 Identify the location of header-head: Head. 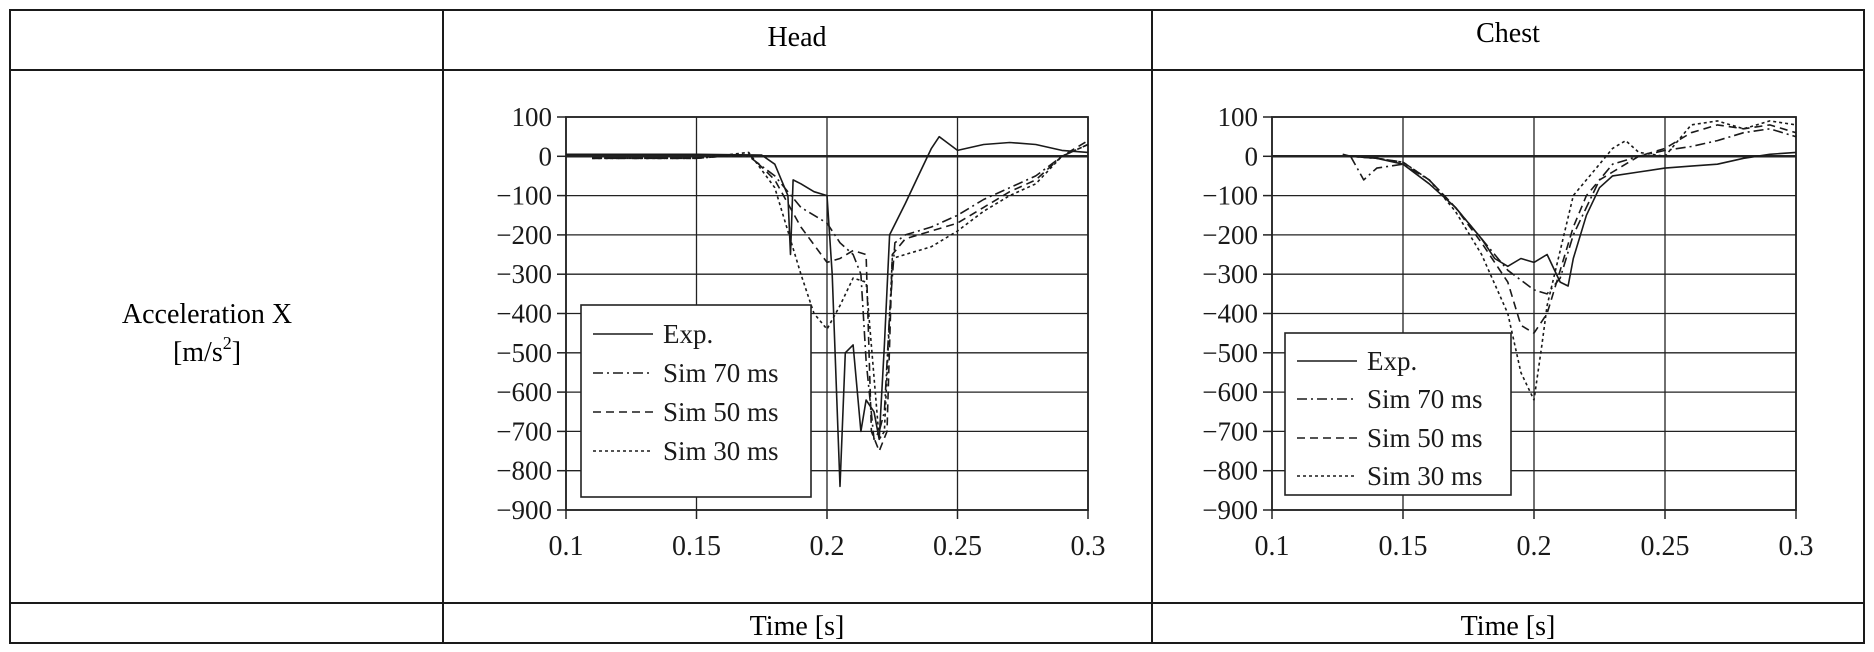
(796, 37).